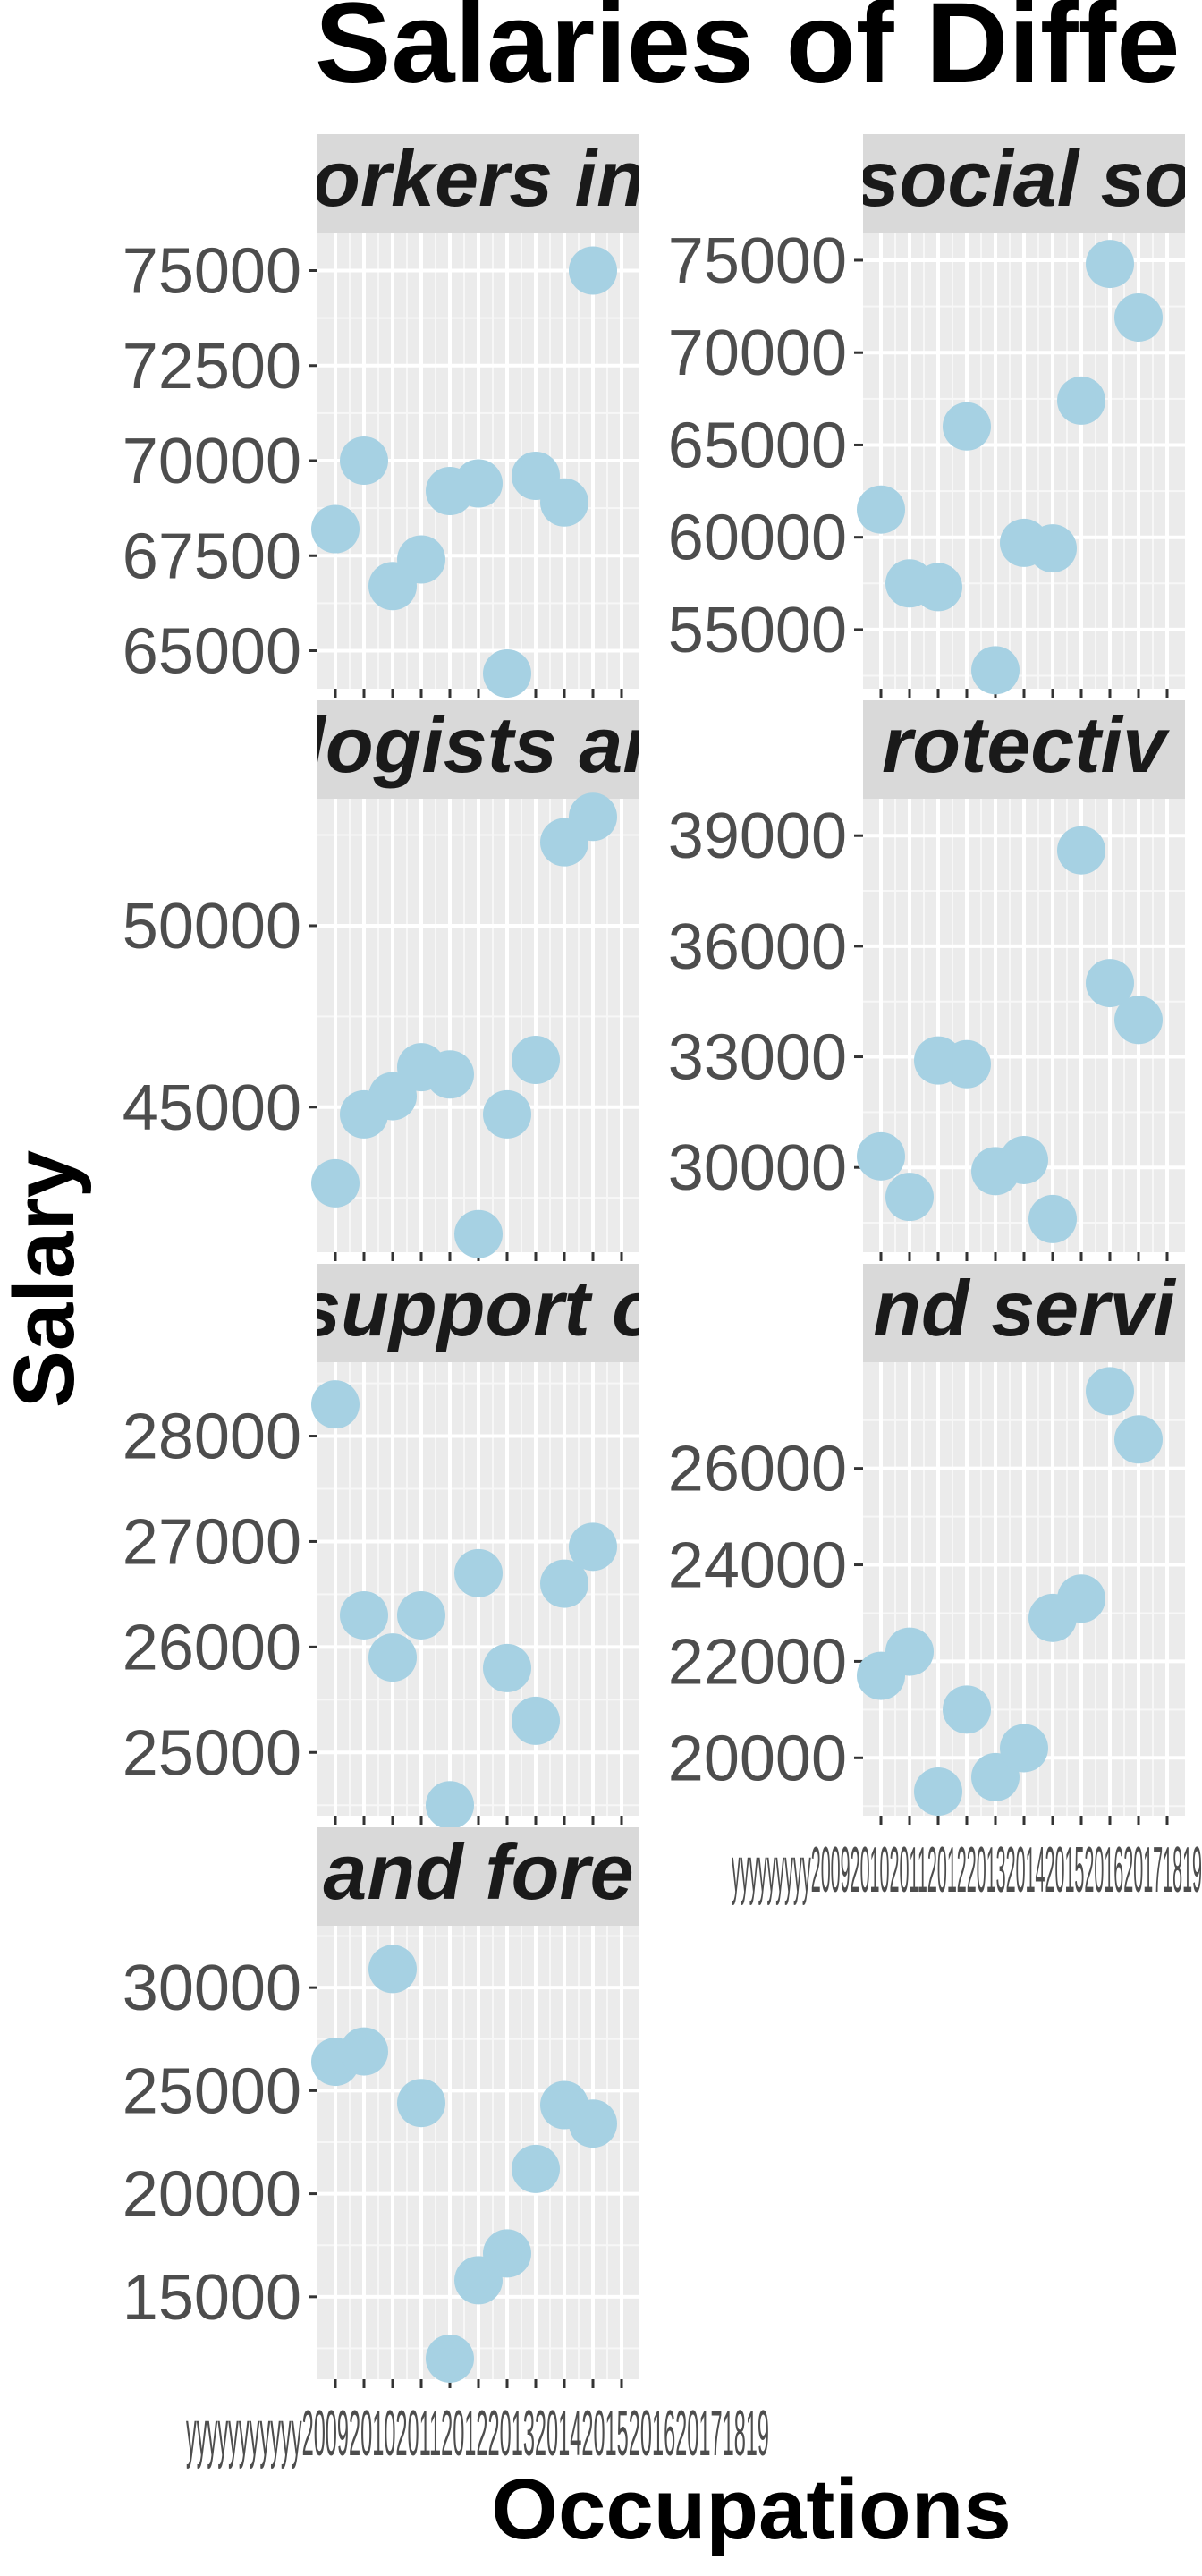 The width and height of the screenshot is (1202, 2576). Describe the element at coordinates (212, 366) in the screenshot. I see `y-tick-label: 72500` at that location.